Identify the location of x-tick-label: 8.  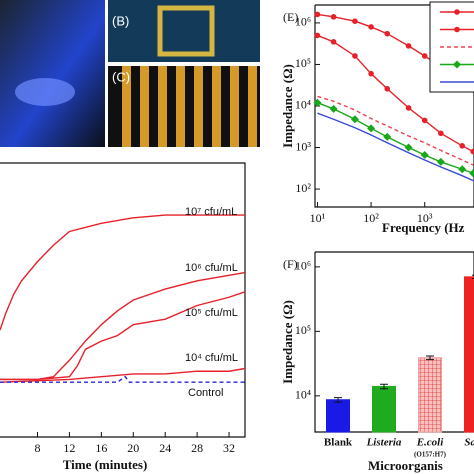
(38, 448).